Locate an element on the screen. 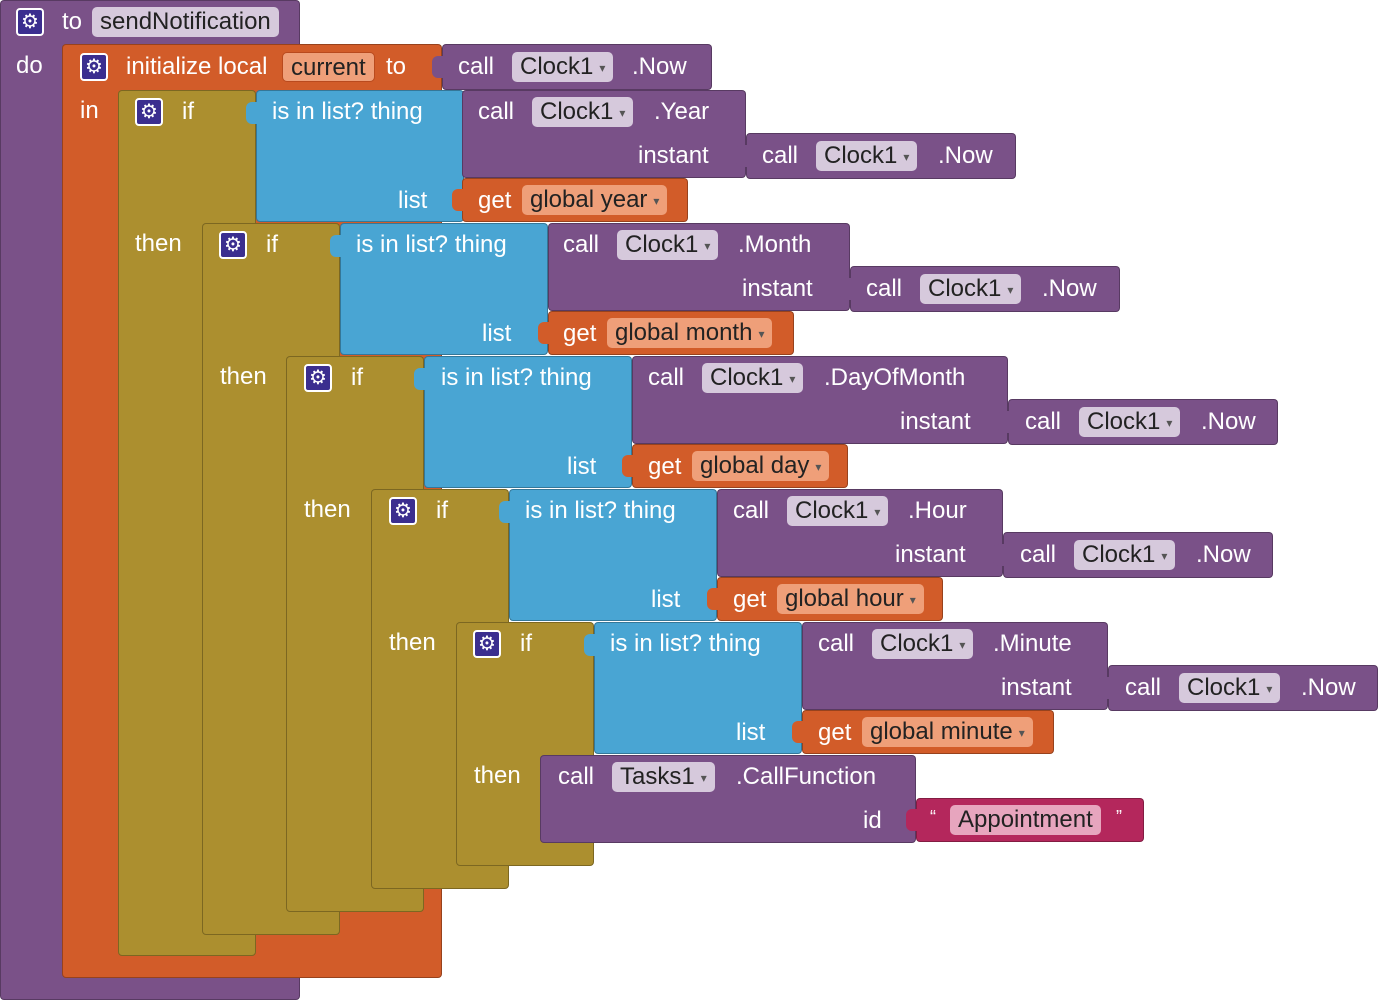  keyword-id: id is located at coordinates (872, 820).